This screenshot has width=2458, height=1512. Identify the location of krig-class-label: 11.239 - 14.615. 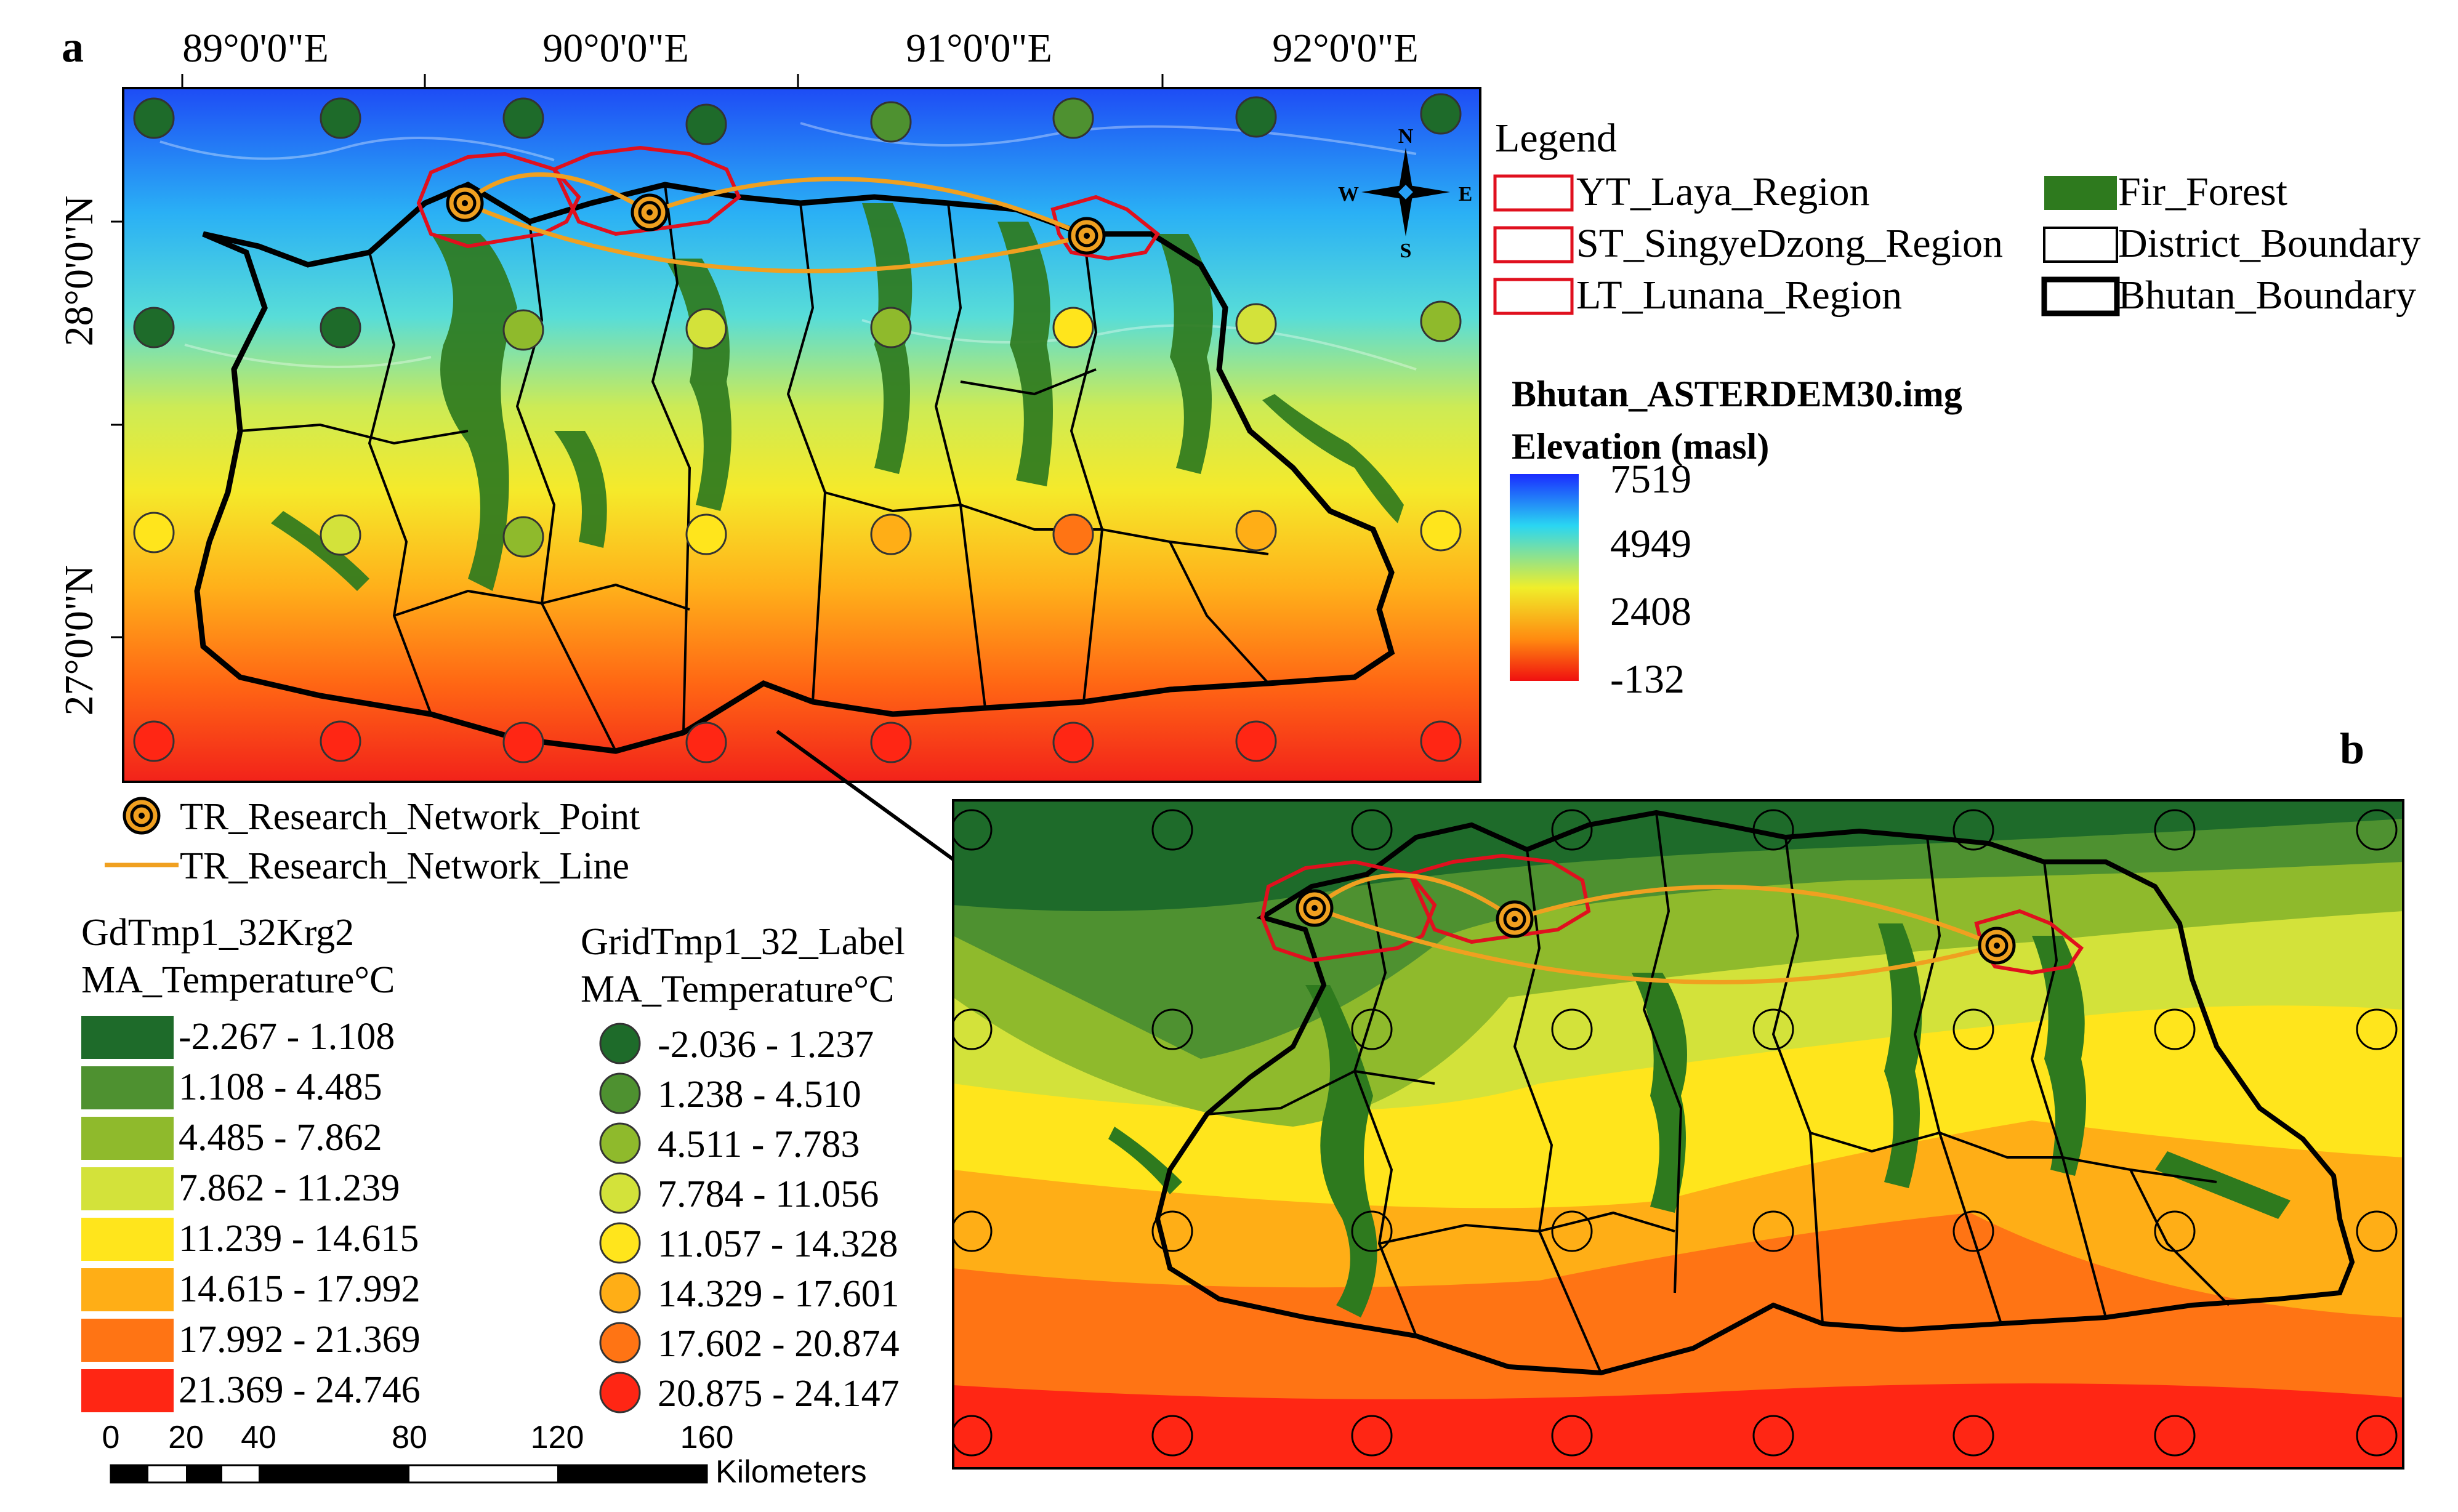
(299, 1239).